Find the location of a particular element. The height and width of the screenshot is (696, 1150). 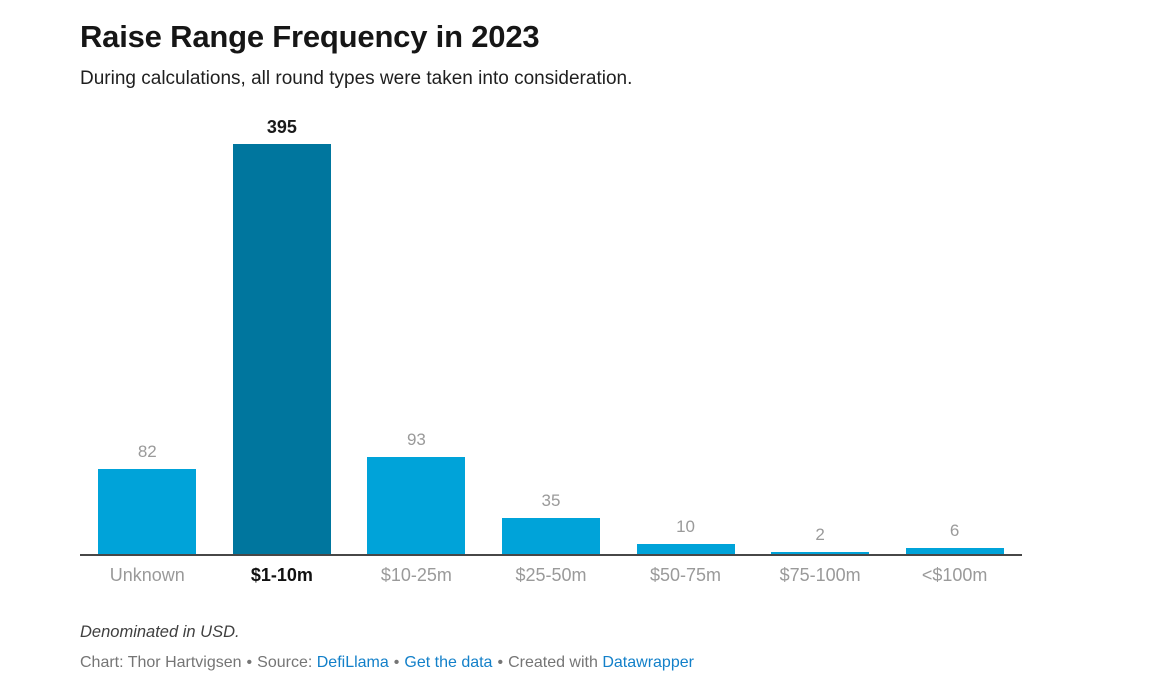

x-axis-label: $25-50m is located at coordinates (551, 575).